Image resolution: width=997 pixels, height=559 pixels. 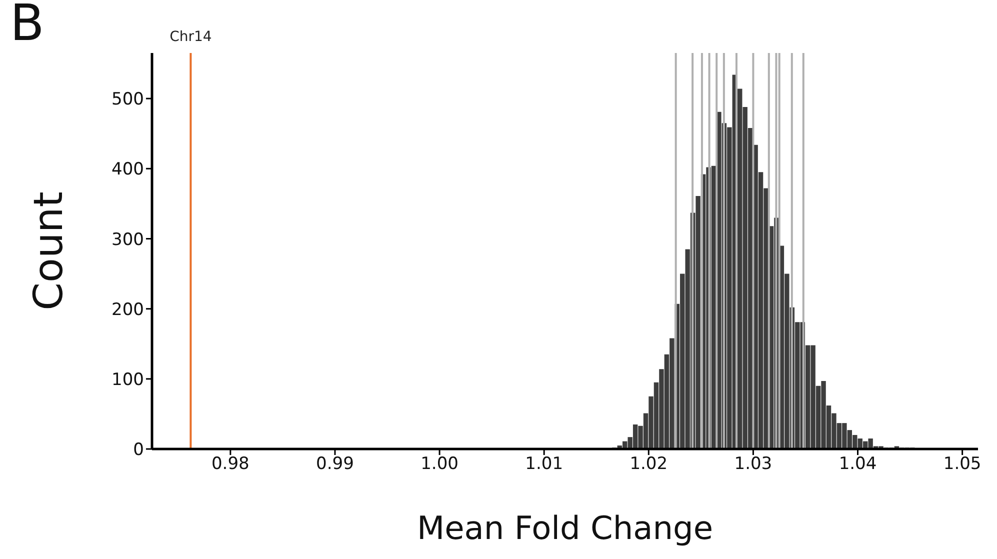 What do you see at coordinates (49, 251) in the screenshot?
I see `y-axis-title: Count` at bounding box center [49, 251].